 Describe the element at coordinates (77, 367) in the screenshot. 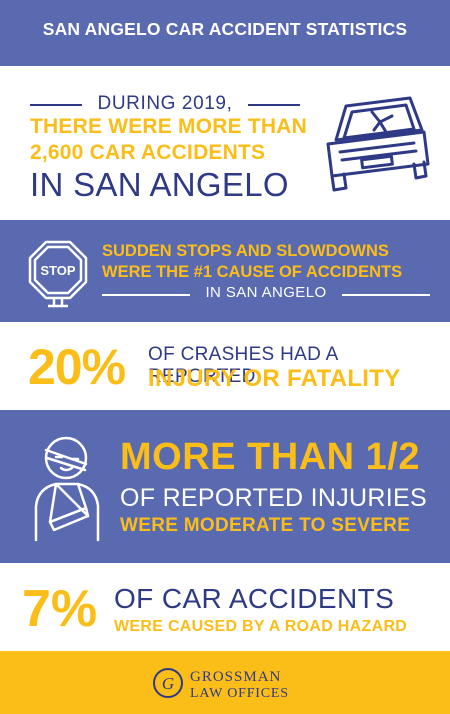

I see `stat3-percent: 20%` at that location.